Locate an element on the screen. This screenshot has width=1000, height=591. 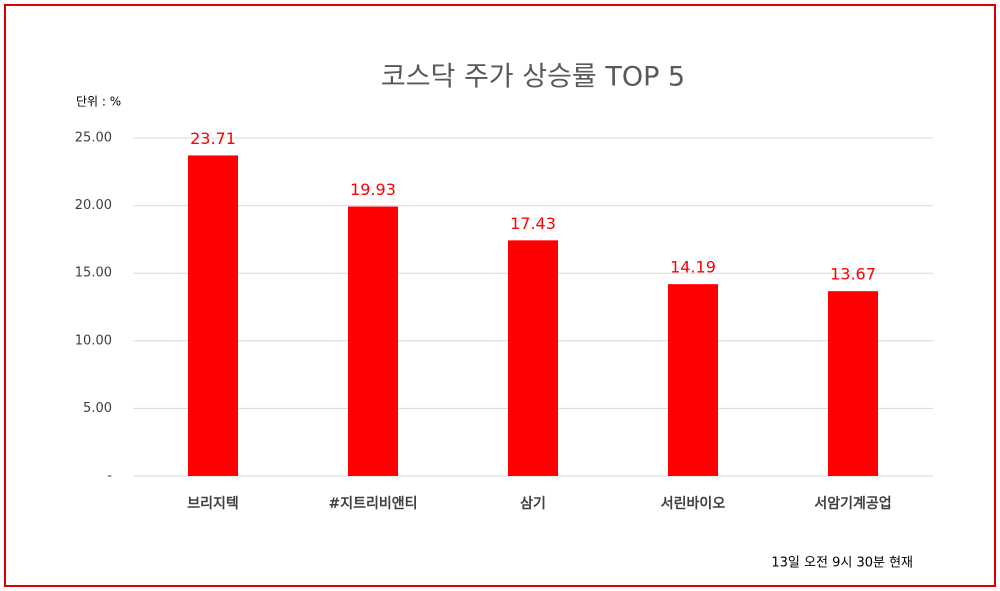
value-label: 13.67 is located at coordinates (853, 274).